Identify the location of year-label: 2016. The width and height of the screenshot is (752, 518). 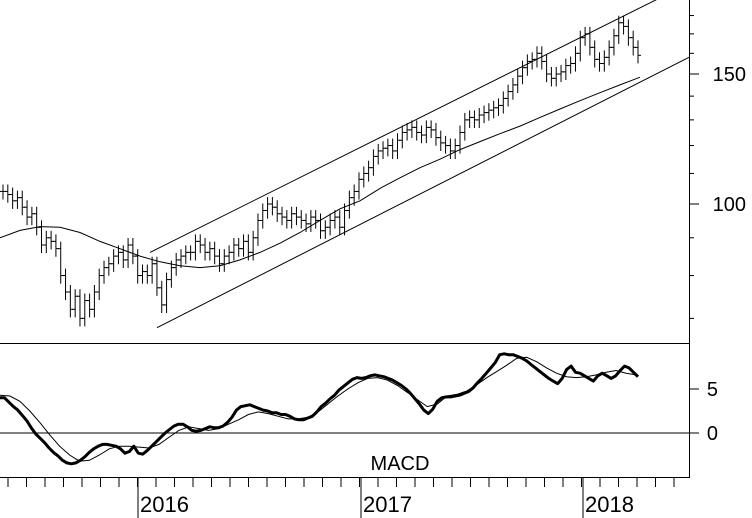
(164, 504).